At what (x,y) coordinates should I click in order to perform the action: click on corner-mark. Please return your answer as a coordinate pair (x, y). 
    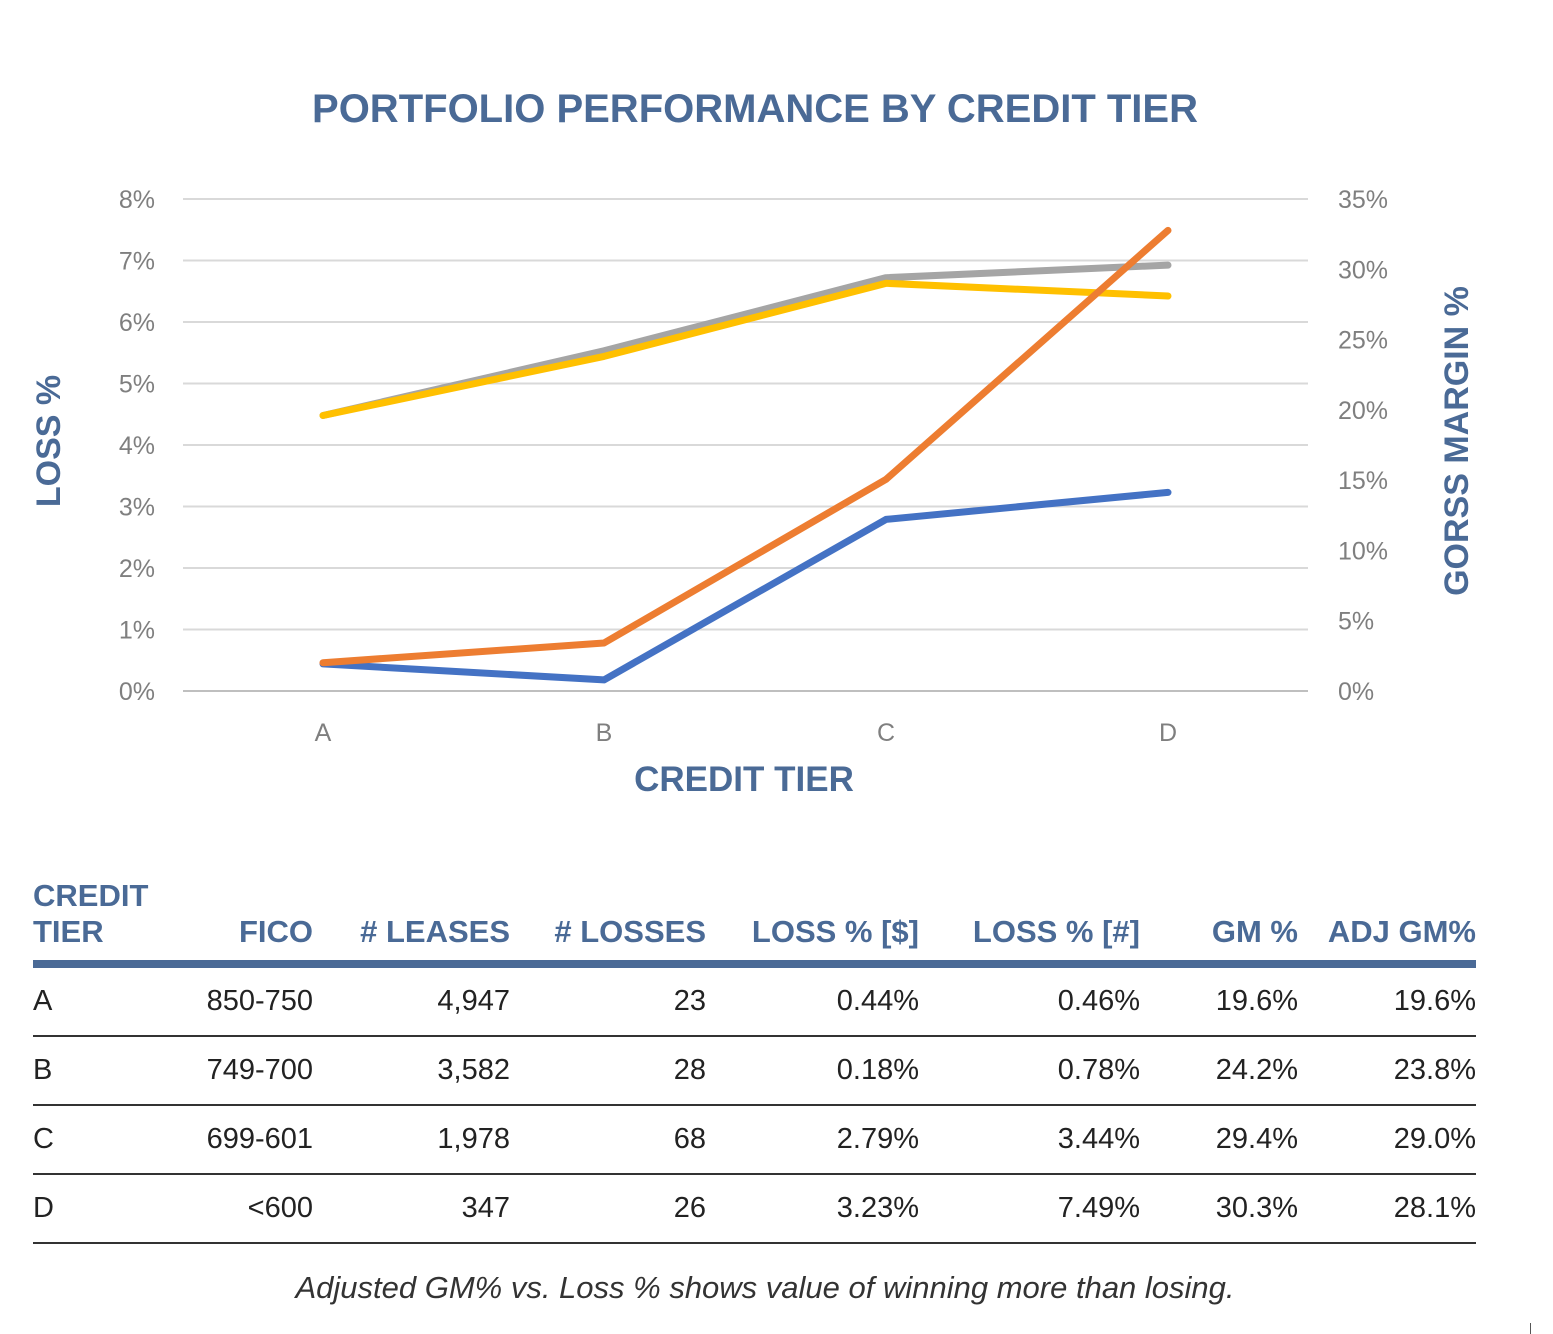
    Looking at the image, I should click on (1530, 1328).